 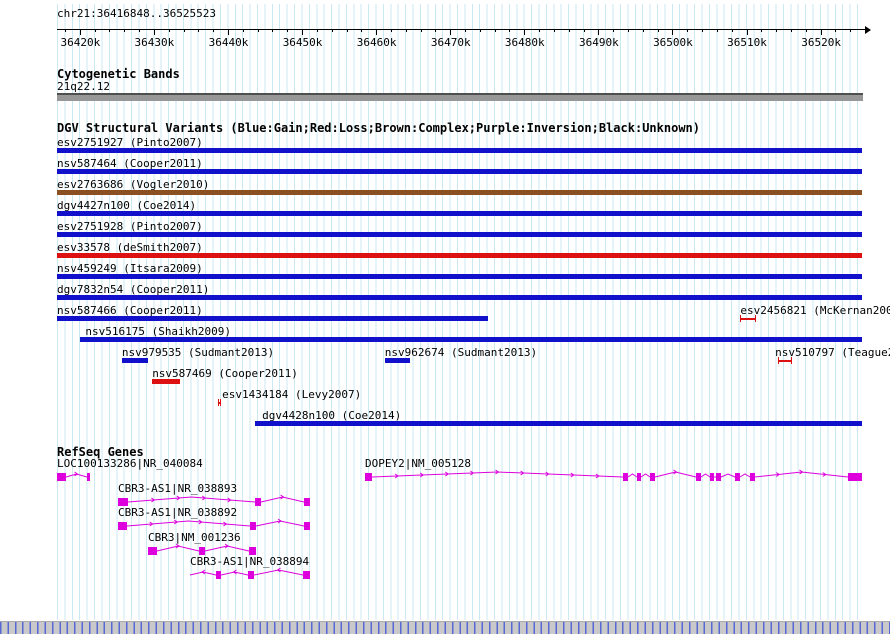 I want to click on ruler-tick-label: 36510k, so click(x=747, y=42).